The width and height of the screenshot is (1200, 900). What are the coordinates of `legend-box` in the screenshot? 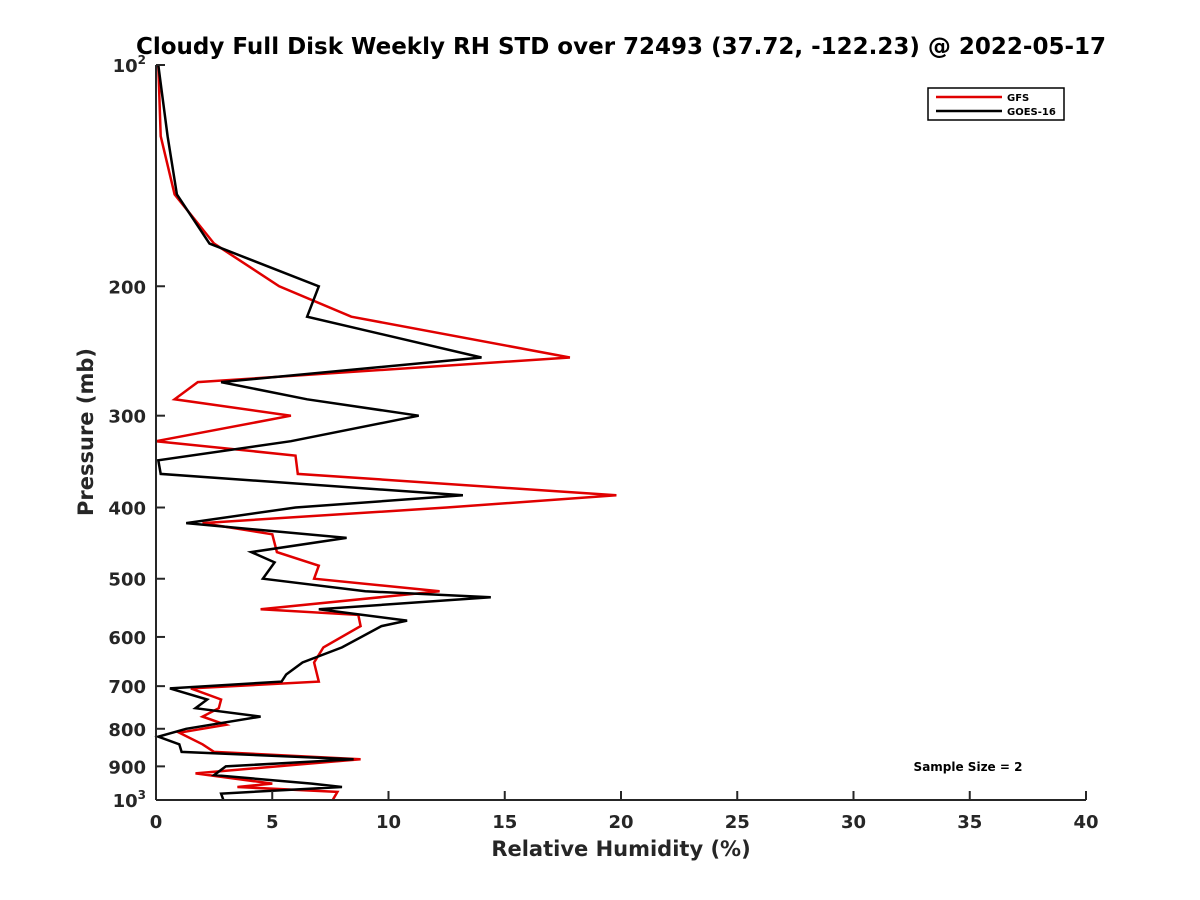 It's located at (996, 104).